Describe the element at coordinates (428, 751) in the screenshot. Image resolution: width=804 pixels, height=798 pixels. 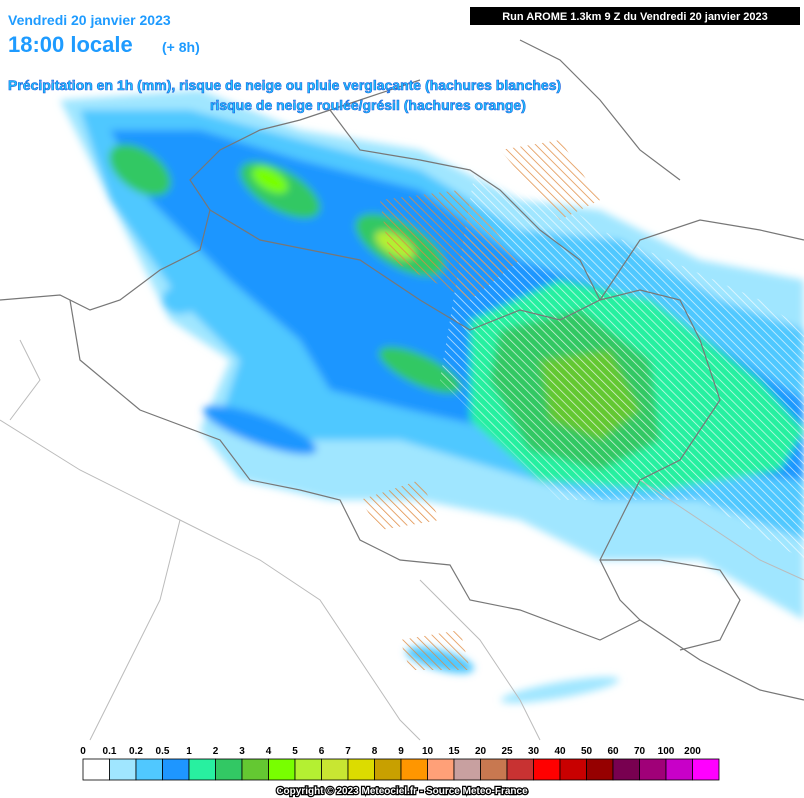
I see `legend-label: 10` at that location.